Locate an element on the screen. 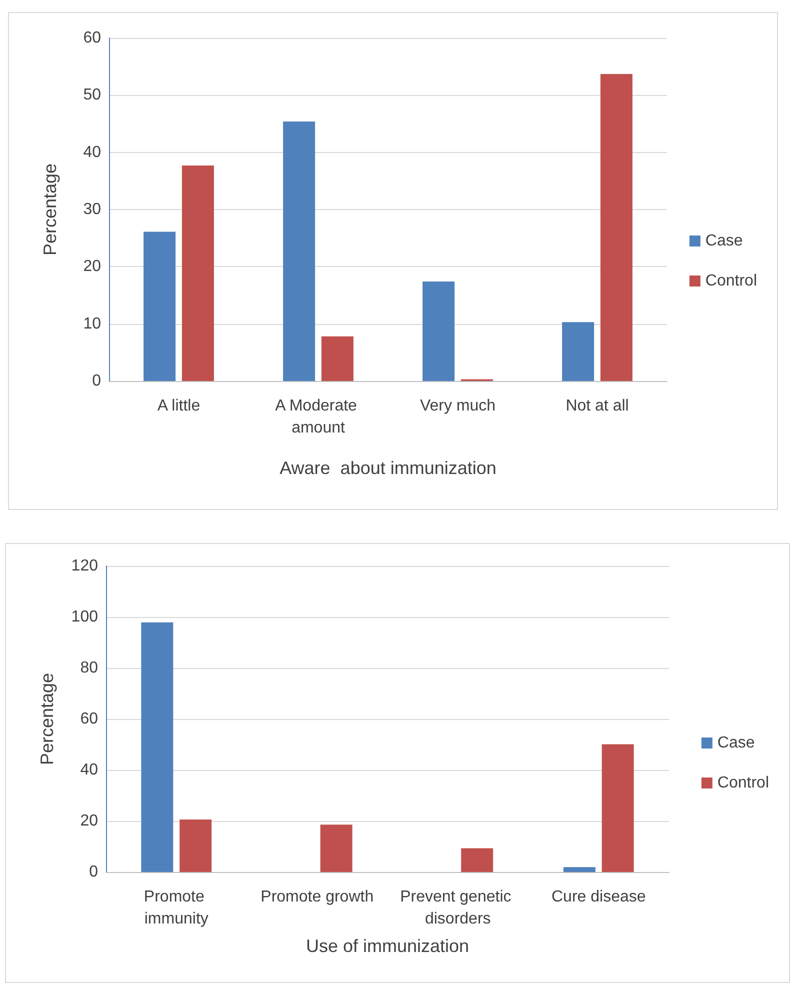  y-tick-label: 30 is located at coordinates (92, 209).